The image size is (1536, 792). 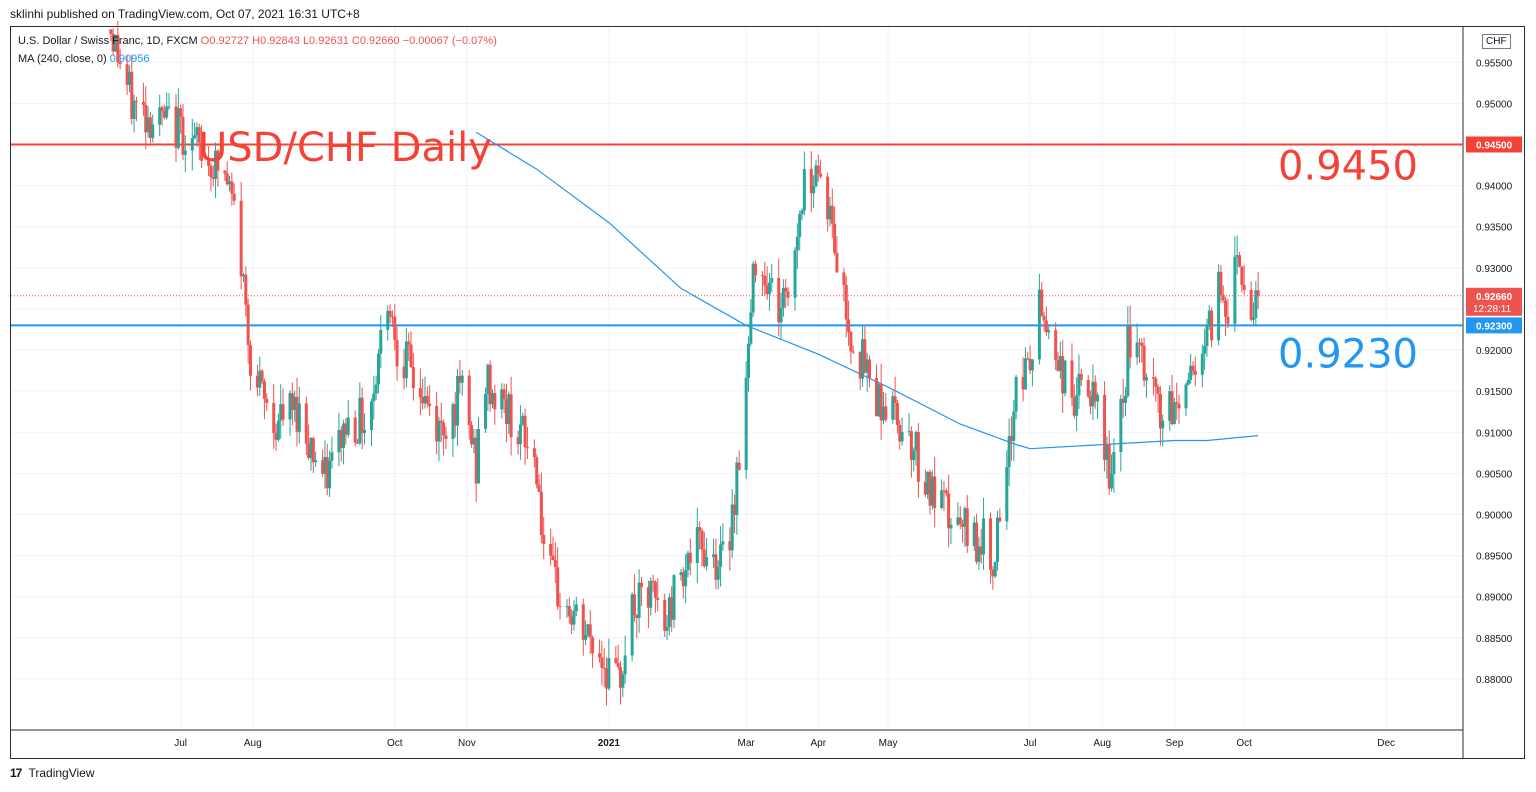 I want to click on x-tick-label: May, so click(x=888, y=743).